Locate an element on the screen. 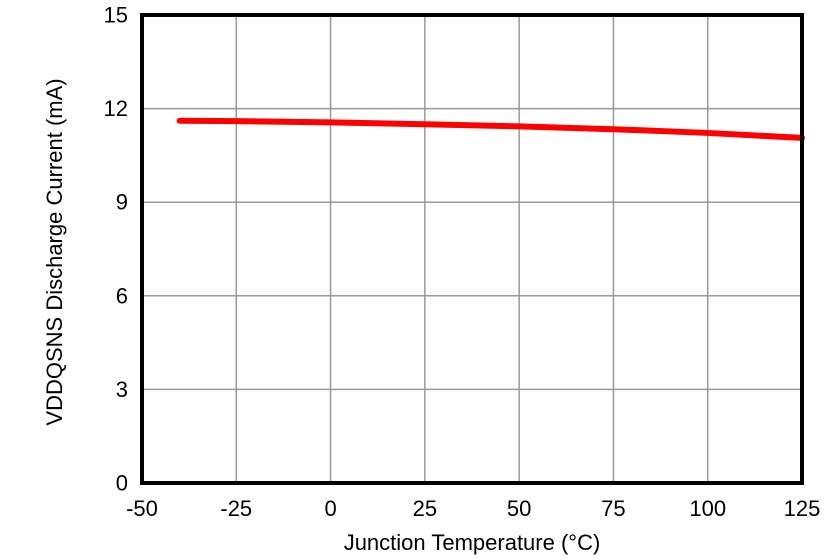 The height and width of the screenshot is (559, 839). y-tick-label: 9 is located at coordinates (122, 202).